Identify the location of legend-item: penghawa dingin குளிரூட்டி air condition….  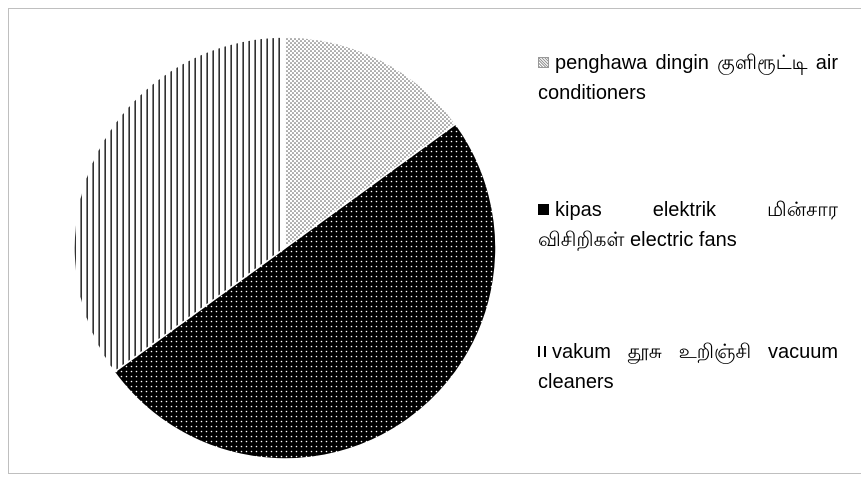
(688, 78).